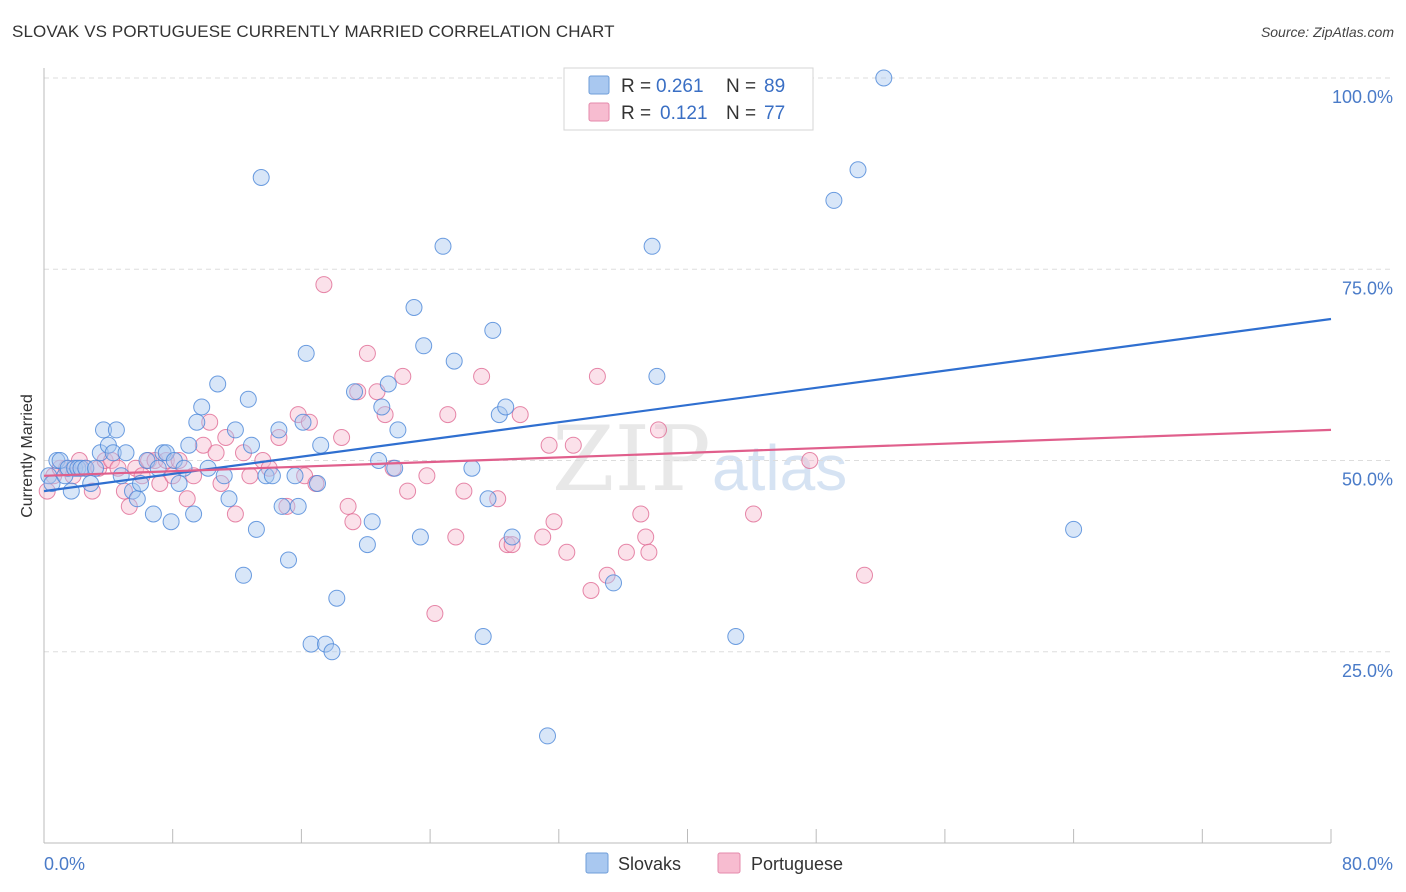  Describe the element at coordinates (684, 113) in the screenshot. I see `legend-r-value-portuguese: 0.121` at that location.